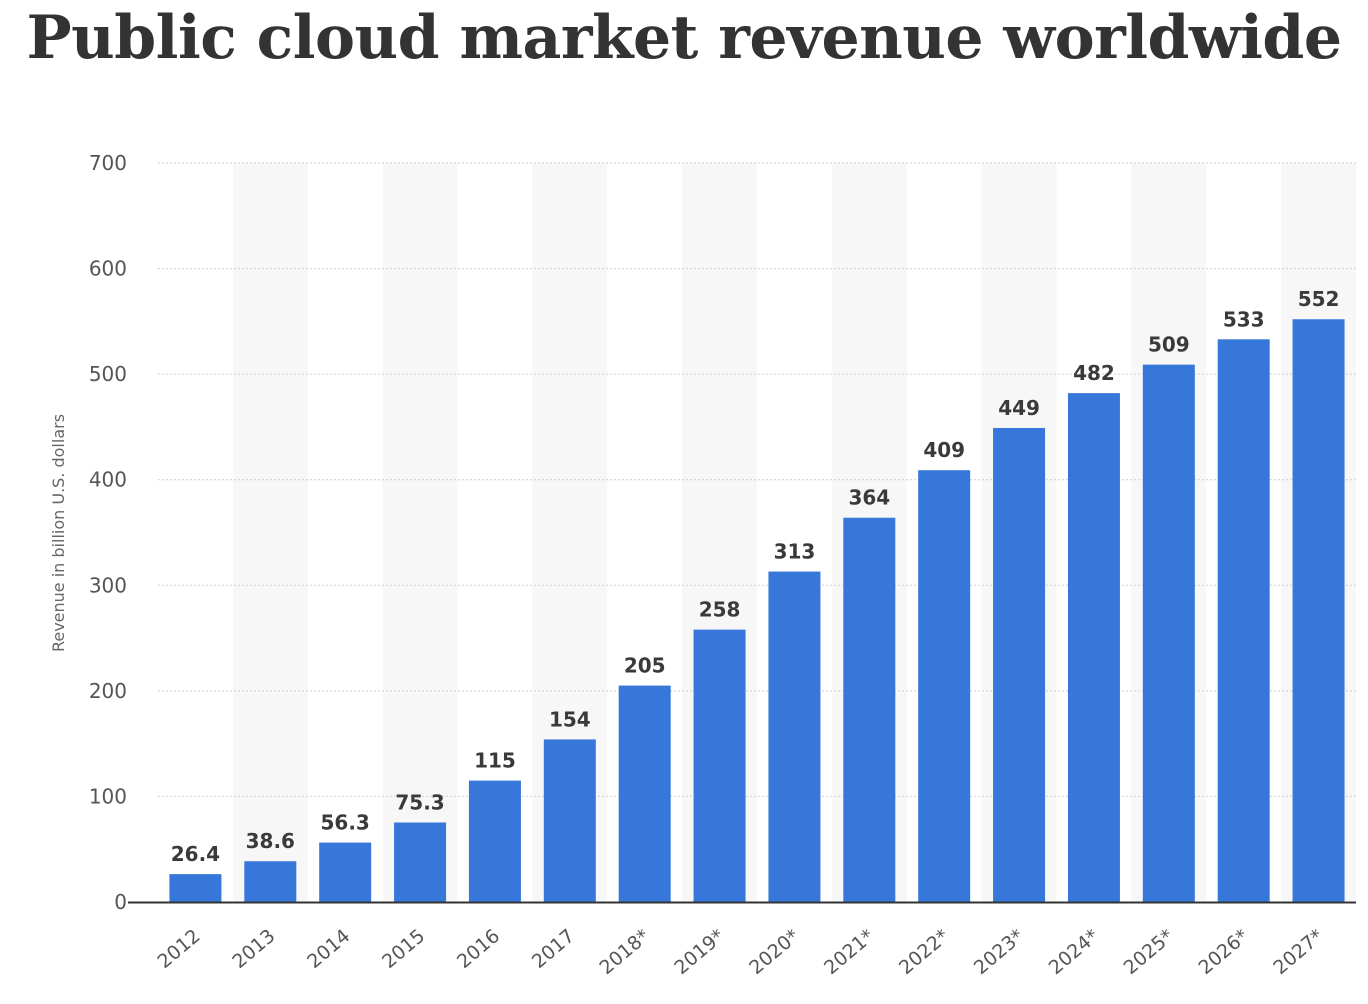 The height and width of the screenshot is (1004, 1368). Describe the element at coordinates (403, 949) in the screenshot. I see `x-tick-label: 2015` at that location.